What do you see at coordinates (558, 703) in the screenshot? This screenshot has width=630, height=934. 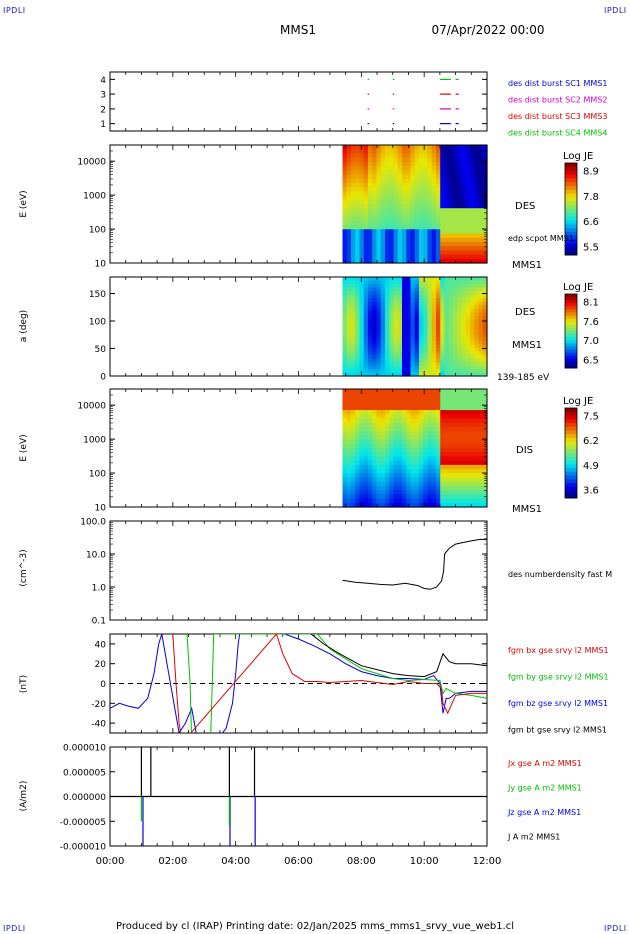 I see `magnetic-field-legend-entry: fgm bz gse srvy l2 MMS1` at bounding box center [558, 703].